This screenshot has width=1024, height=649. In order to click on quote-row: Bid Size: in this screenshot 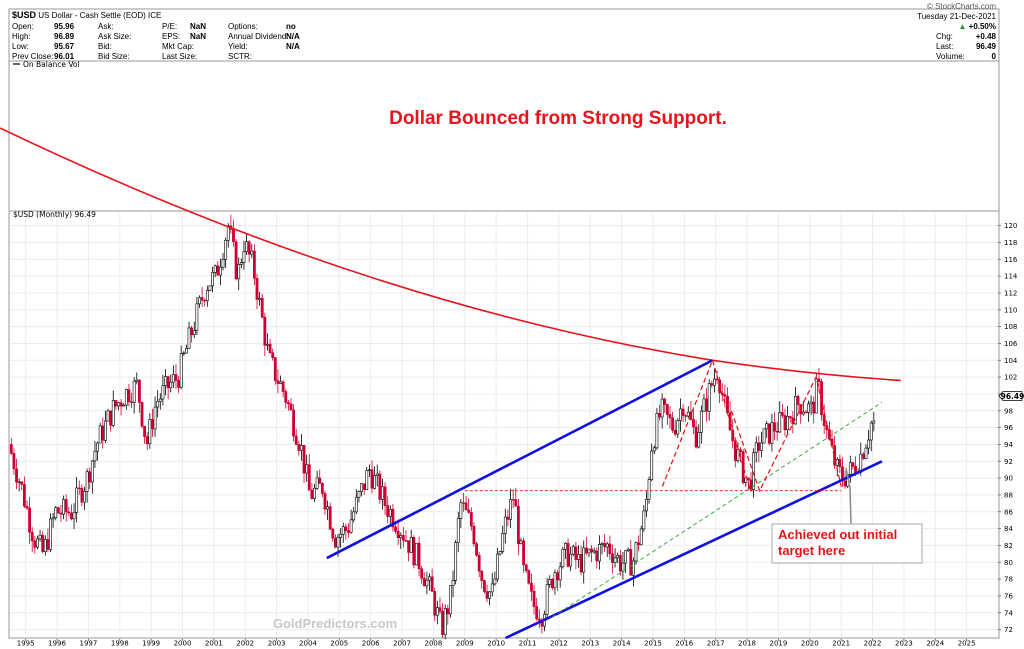, I will do `click(133, 57)`.